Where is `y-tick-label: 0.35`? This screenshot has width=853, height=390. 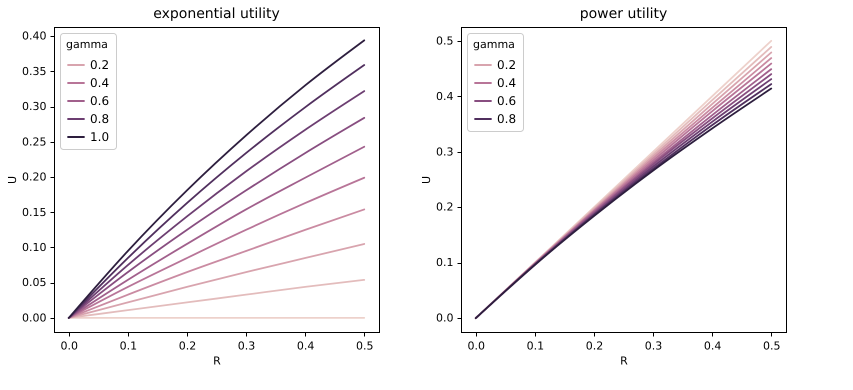
y-tick-label: 0.35 is located at coordinates (34, 71).